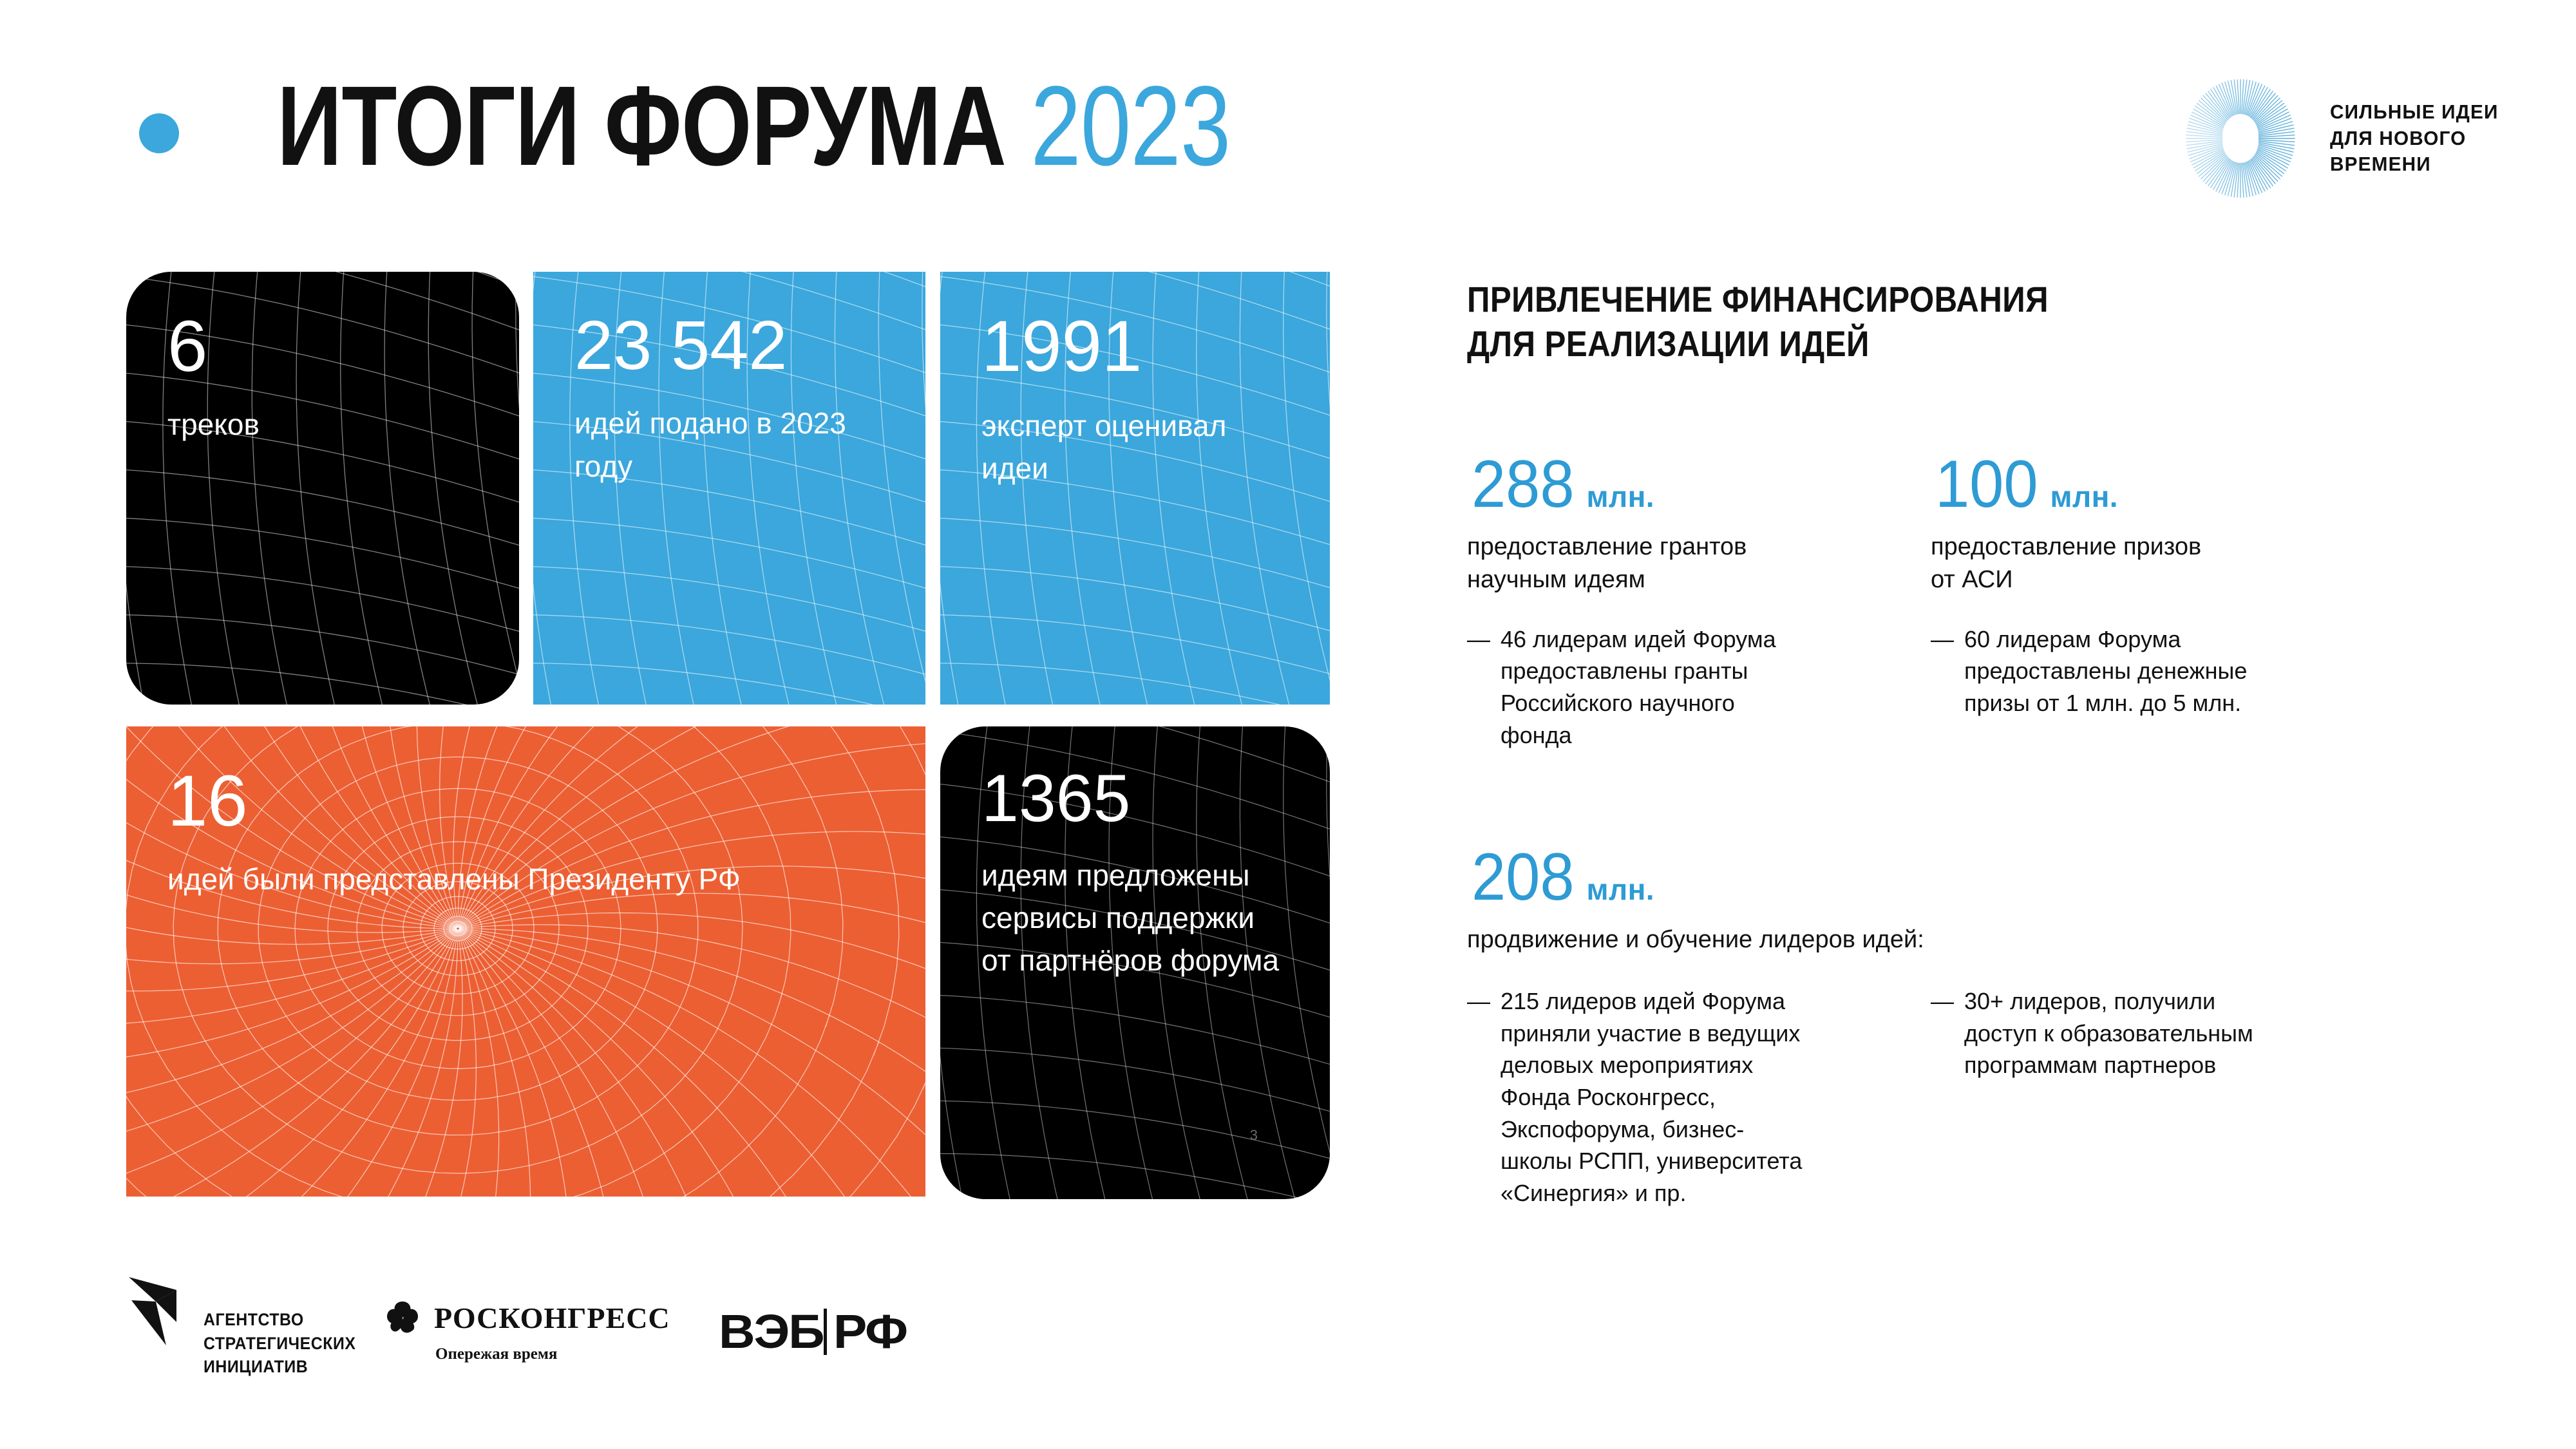 Image resolution: width=2576 pixels, height=1449 pixels. What do you see at coordinates (552, 1318) in the screenshot?
I see `roscongress-wordmark: РОСКОНГРЕСС` at bounding box center [552, 1318].